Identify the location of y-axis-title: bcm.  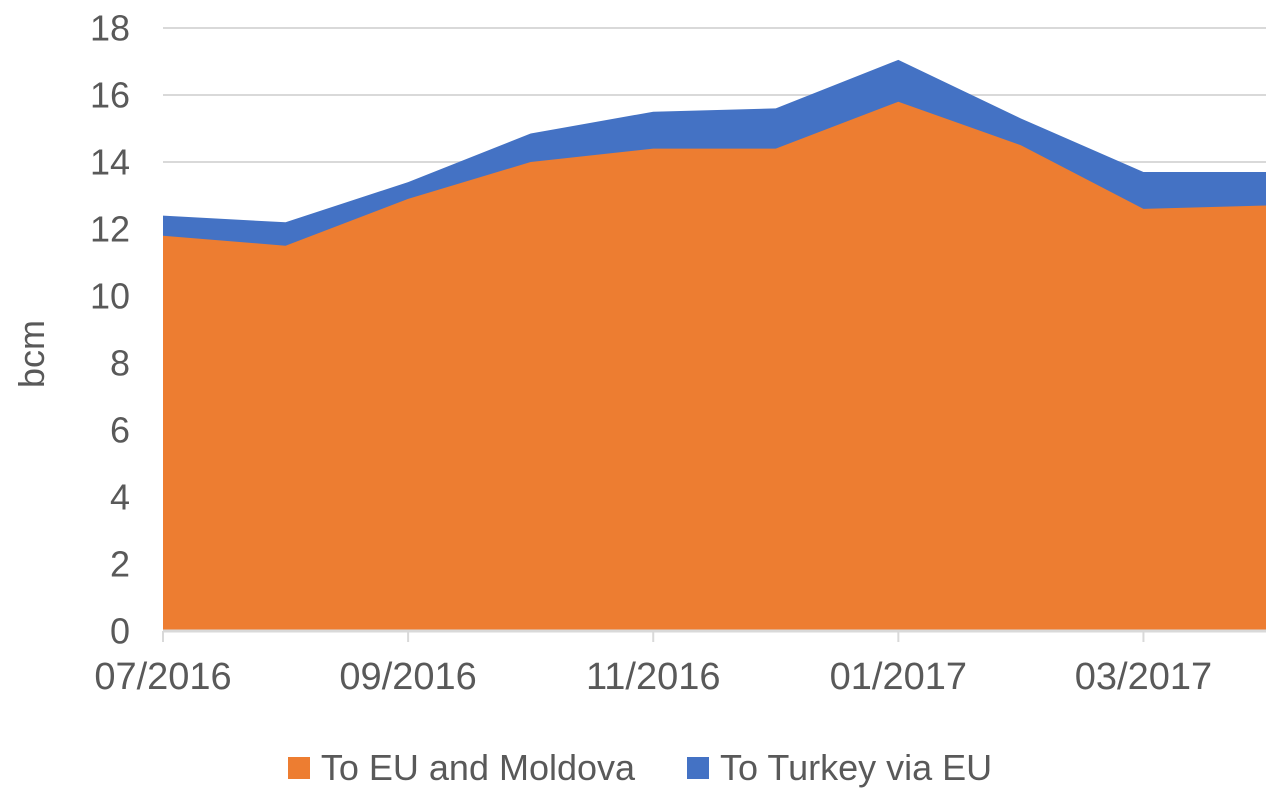
(31, 354).